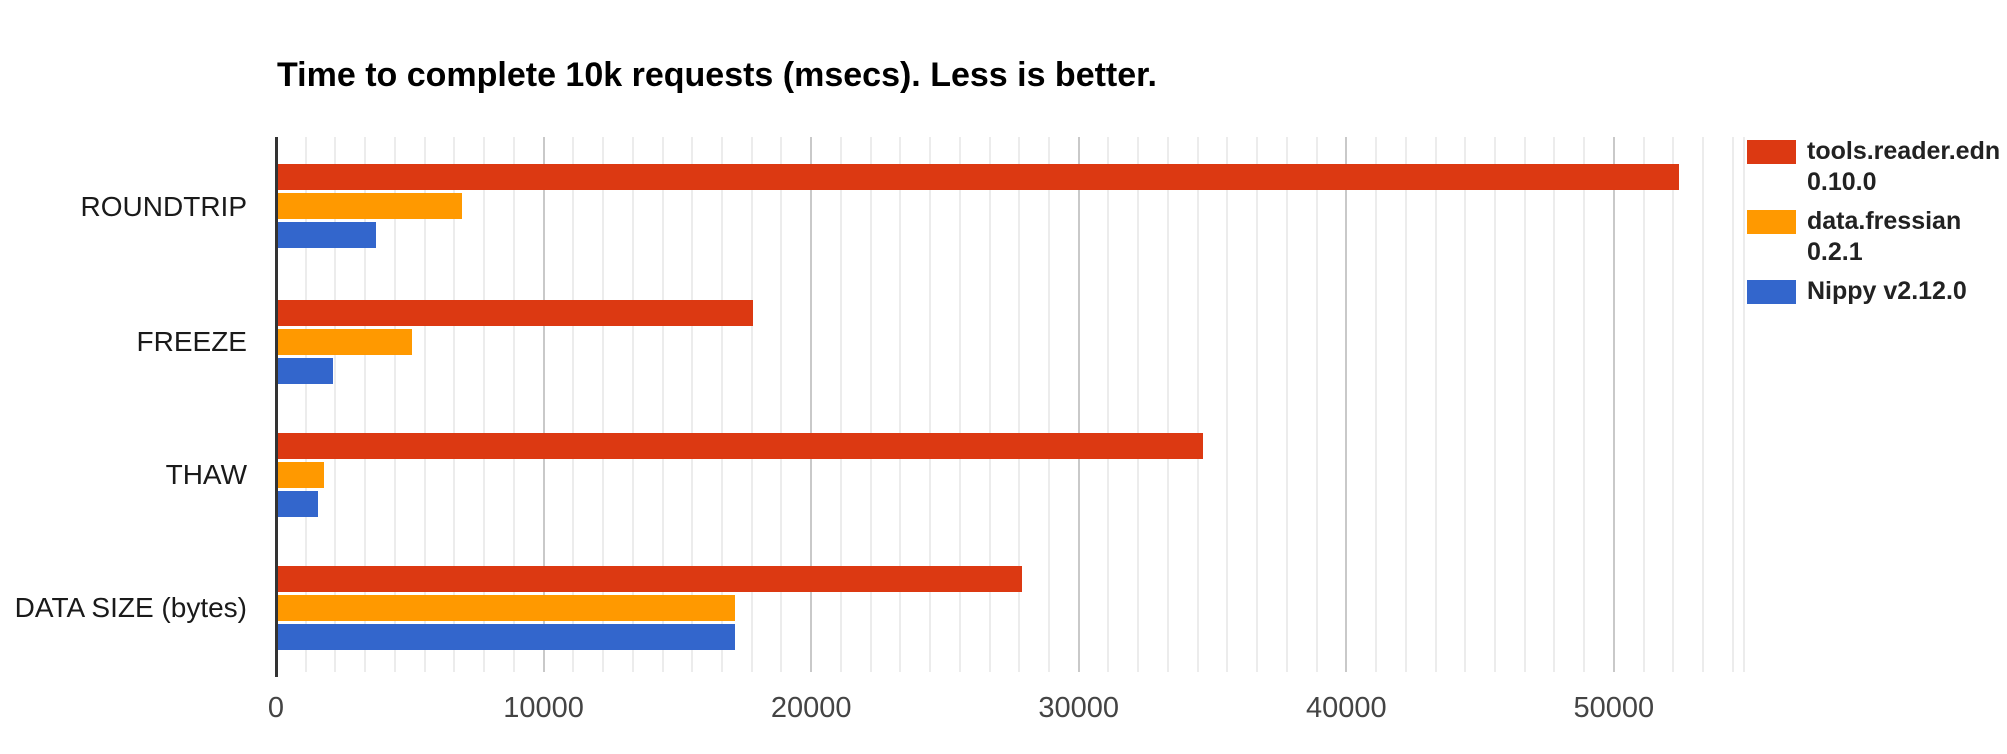 The height and width of the screenshot is (754, 2007). What do you see at coordinates (163, 206) in the screenshot?
I see `category-label-roundtrip: ROUNDTRIP` at bounding box center [163, 206].